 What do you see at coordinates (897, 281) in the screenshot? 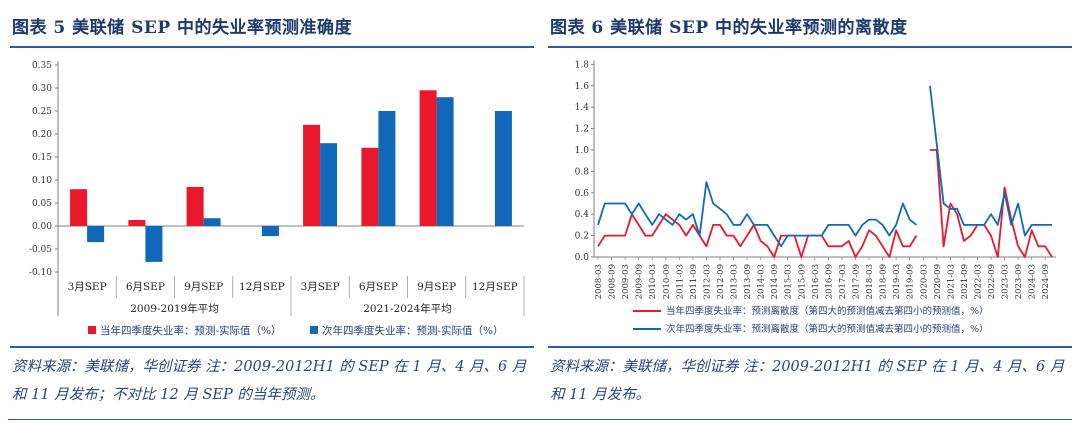
I see `svg-text: 2019-03` at bounding box center [897, 281].